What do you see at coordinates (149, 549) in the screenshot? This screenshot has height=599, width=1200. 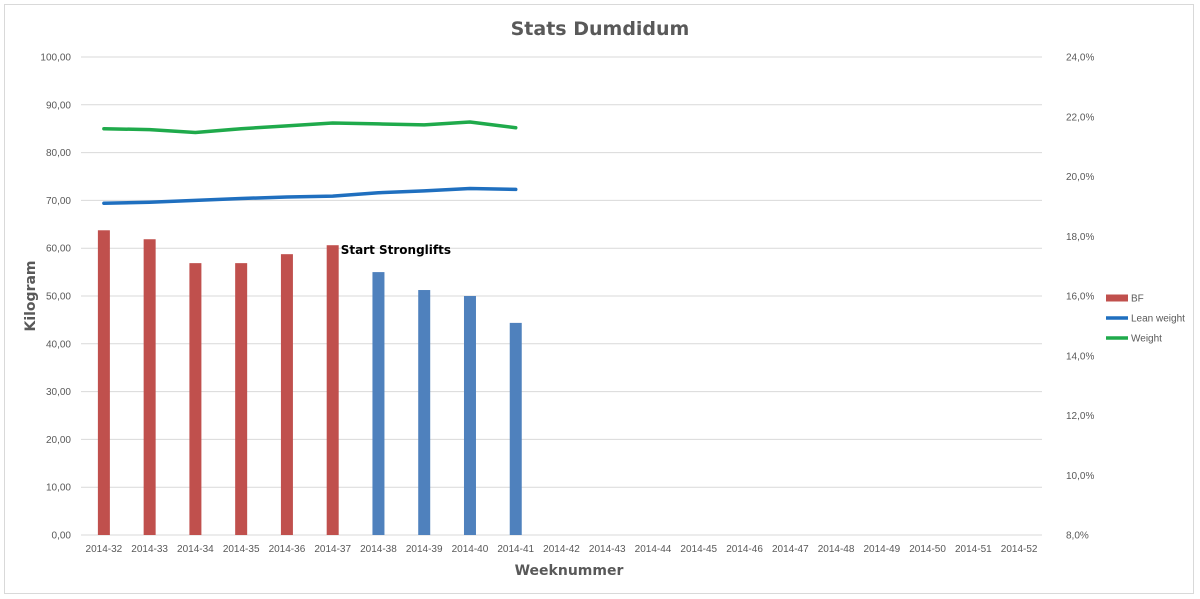 I see `x-tick-label: 2014-33` at bounding box center [149, 549].